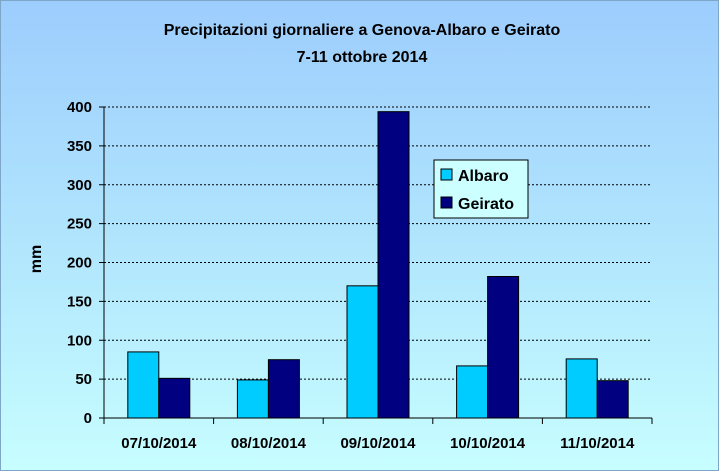  What do you see at coordinates (481, 189) in the screenshot?
I see `legend: Albaro Geirato` at bounding box center [481, 189].